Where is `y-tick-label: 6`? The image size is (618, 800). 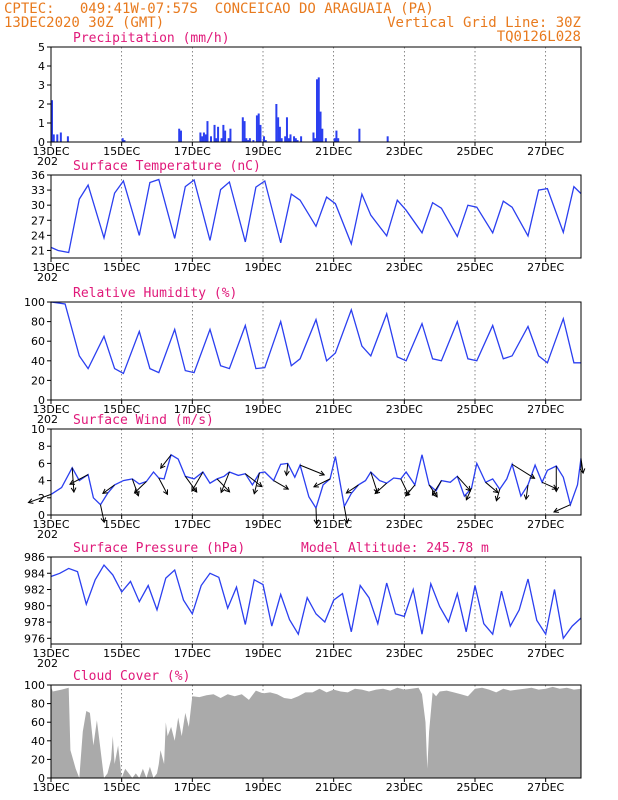
y-tick-label: 6 is located at coordinates (41, 463).